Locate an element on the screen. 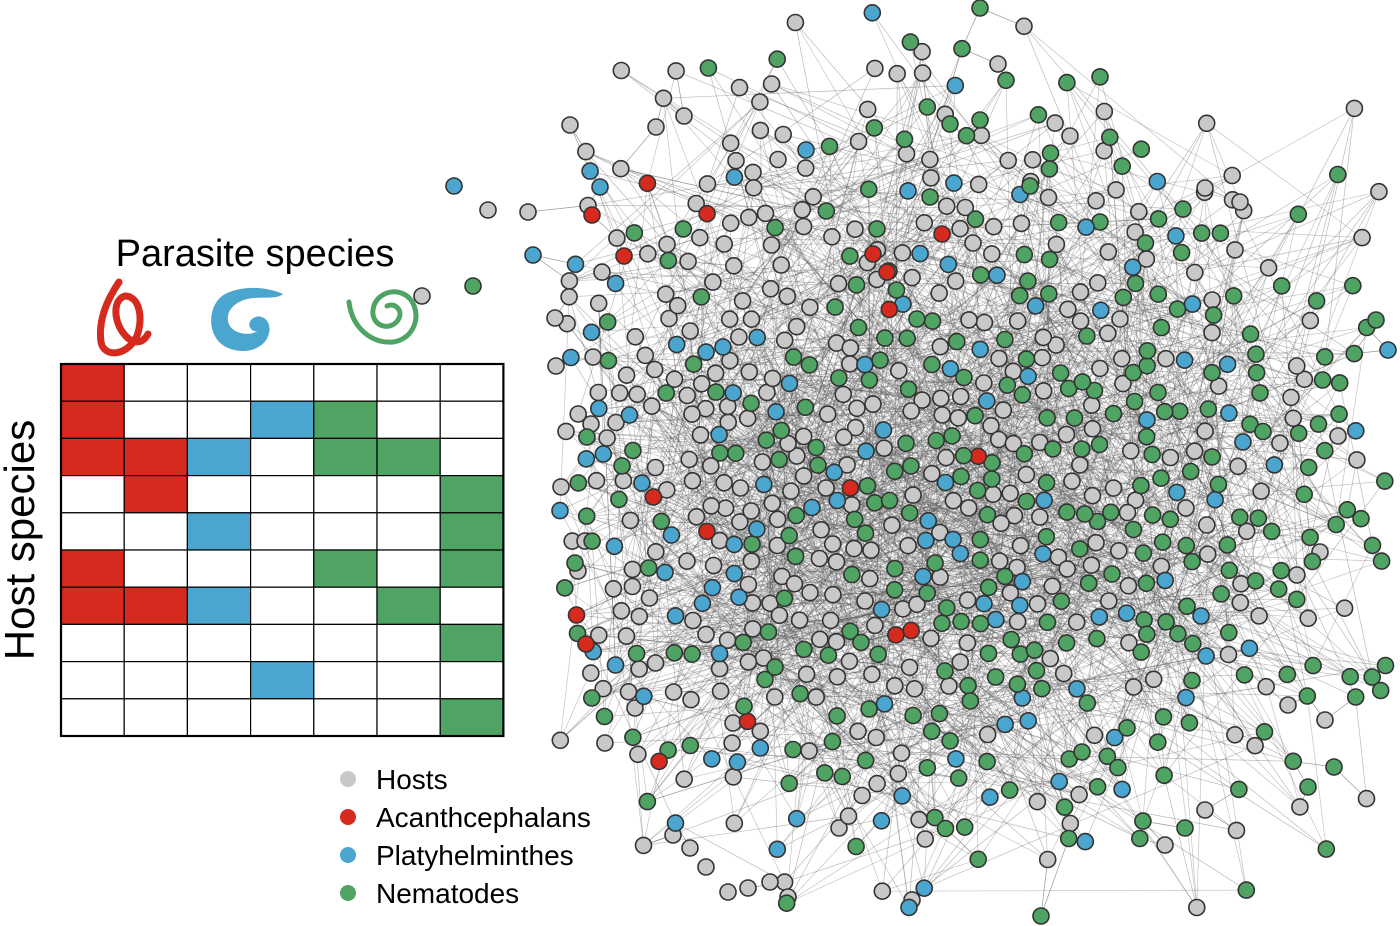  acanthocephalan-node is located at coordinates (707, 213).